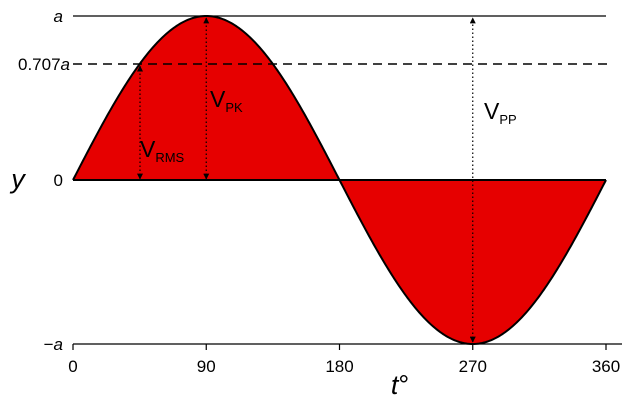  Describe the element at coordinates (473, 366) in the screenshot. I see `x-tick-label: 270` at that location.